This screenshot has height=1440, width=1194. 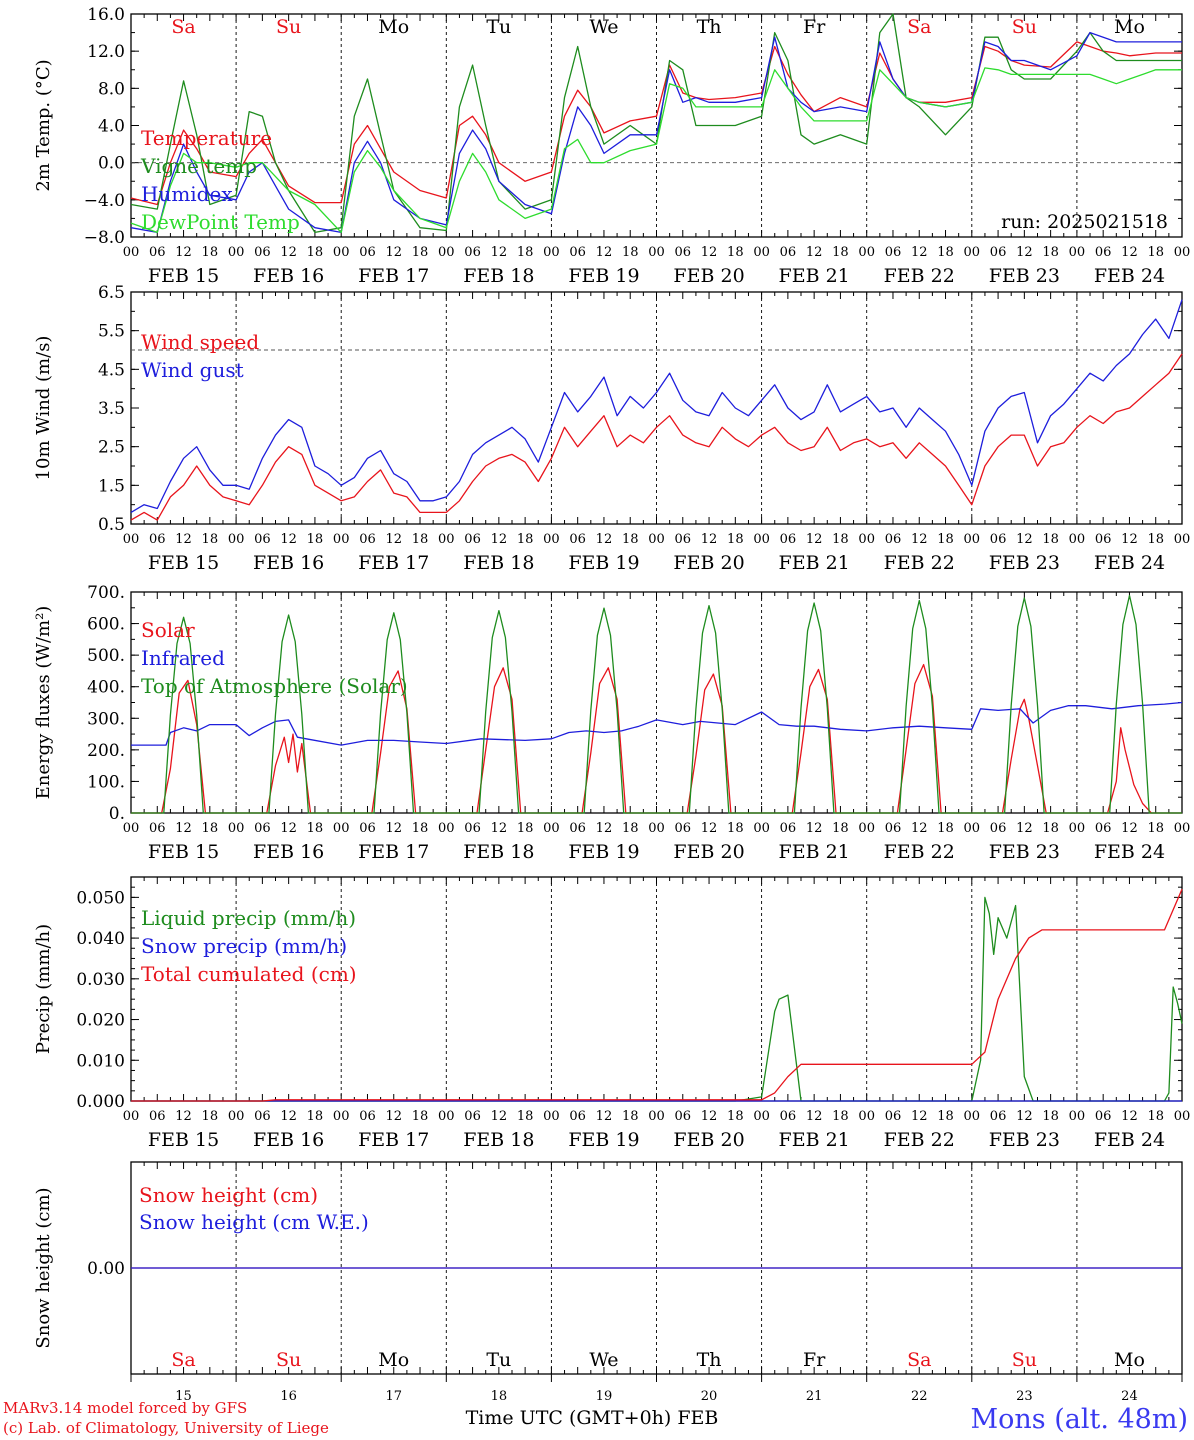 I want to click on y-tick-label: −4.0, so click(x=104, y=201).